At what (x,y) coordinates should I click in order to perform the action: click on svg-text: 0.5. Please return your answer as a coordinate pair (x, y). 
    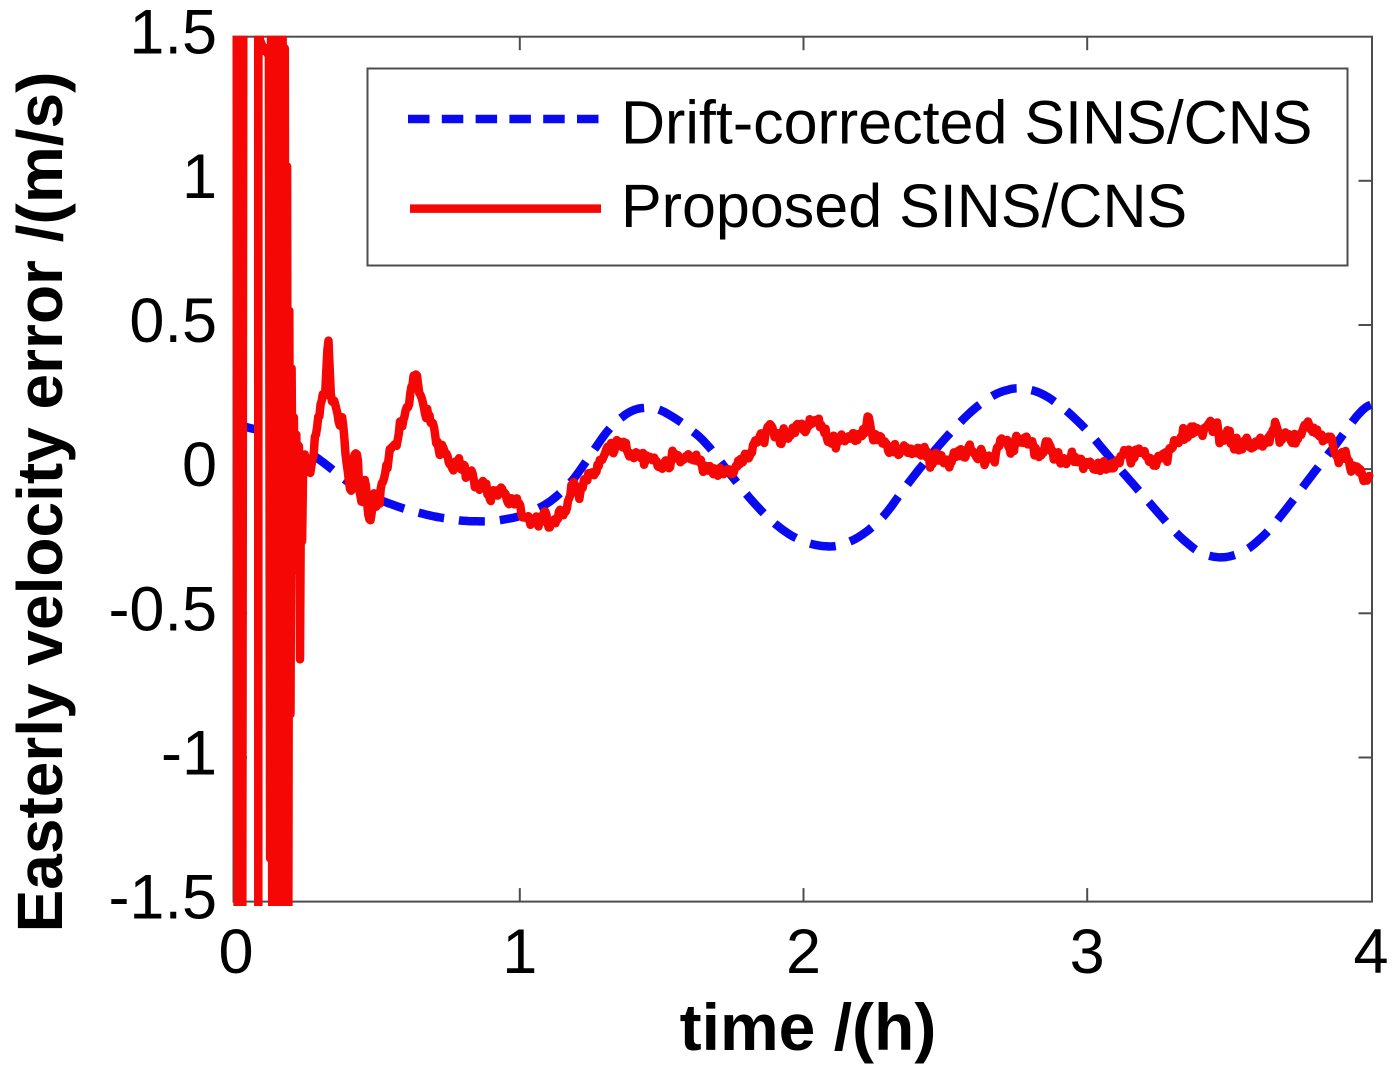
    Looking at the image, I should click on (173, 321).